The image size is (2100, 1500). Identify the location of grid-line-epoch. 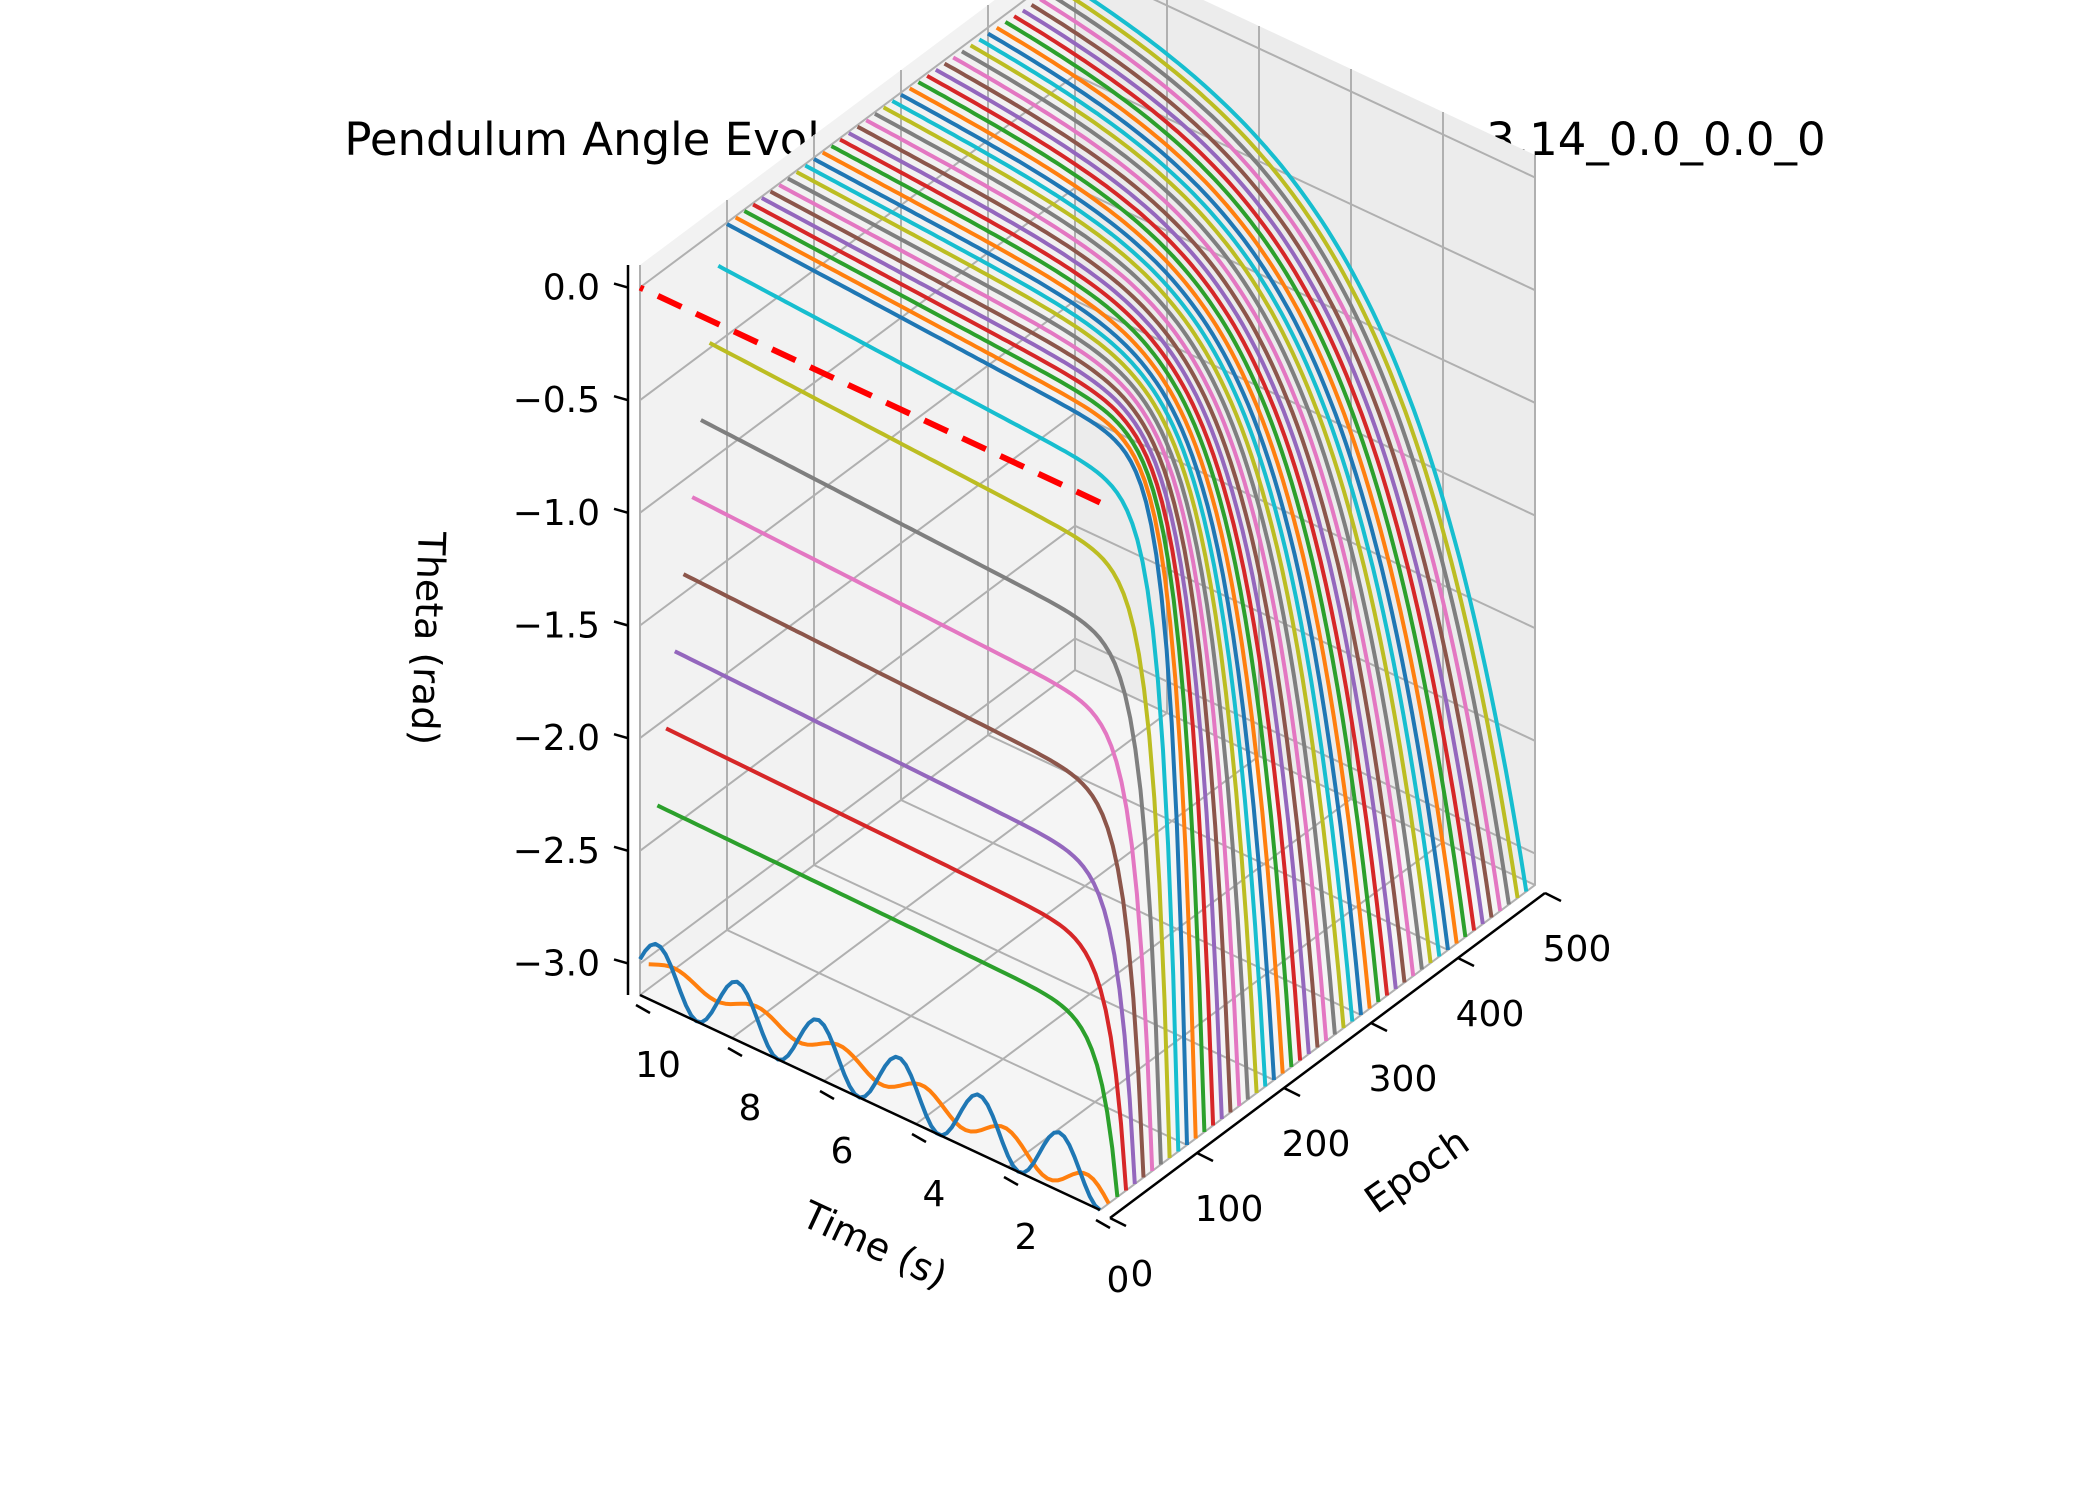
(957, 673).